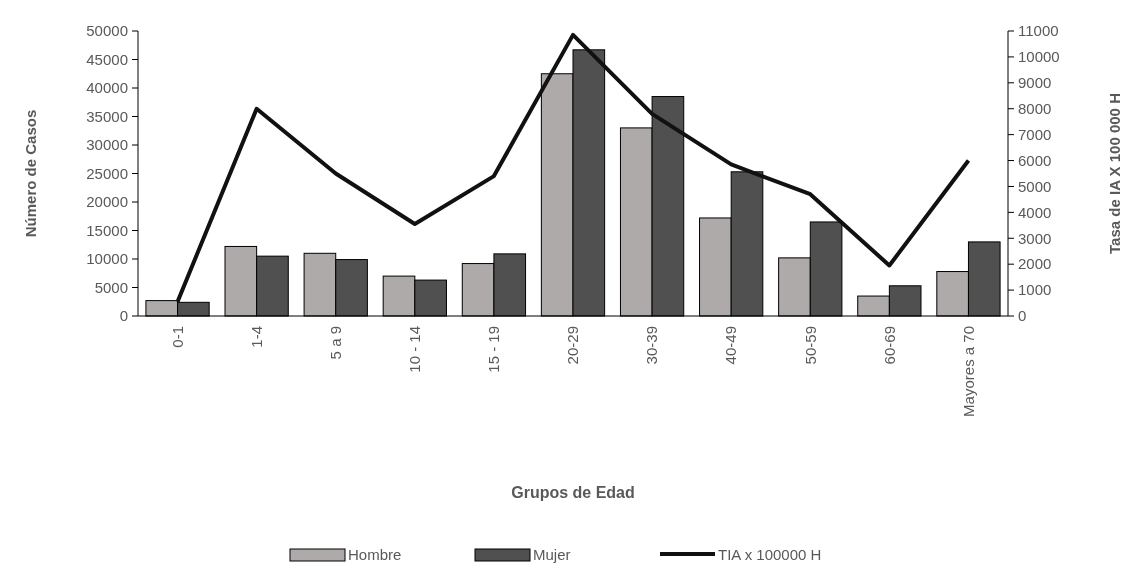 The image size is (1128, 568). I want to click on y2-tick-label: 9000, so click(1035, 83).